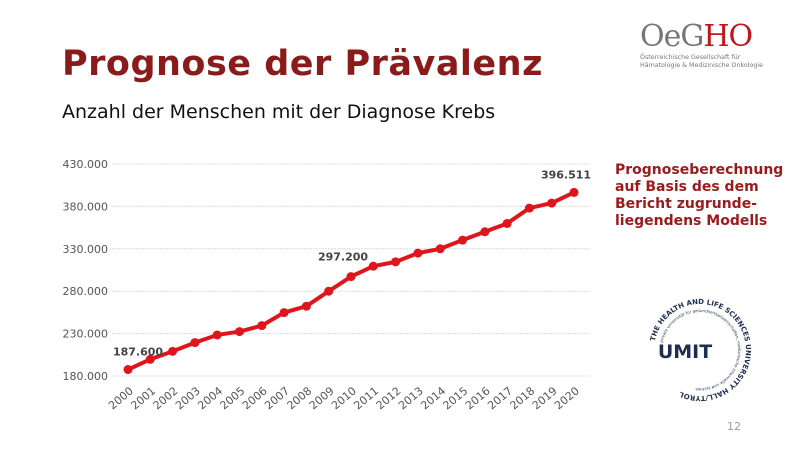 This screenshot has width=800, height=450. Describe the element at coordinates (86, 206) in the screenshot. I see `y-tick-label: 380.000` at that location.